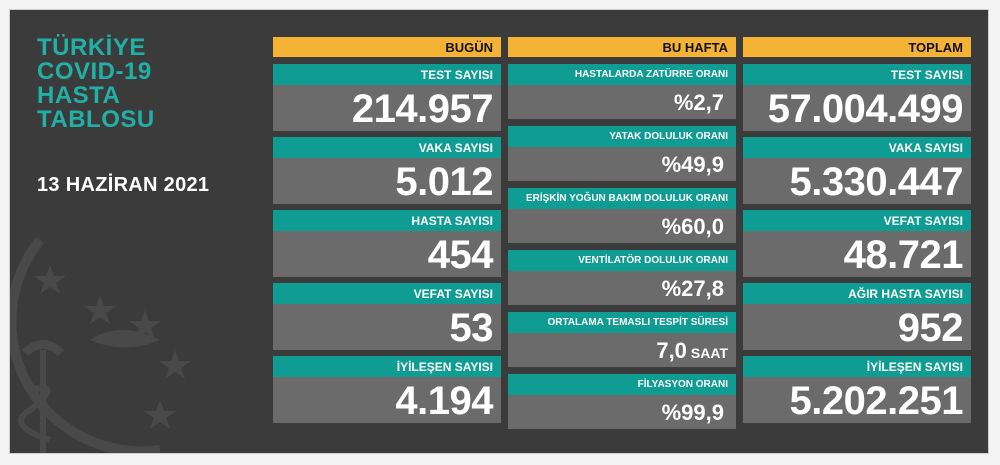 The width and height of the screenshot is (1000, 465). What do you see at coordinates (622, 164) in the screenshot?
I see `card-value: %49,9` at bounding box center [622, 164].